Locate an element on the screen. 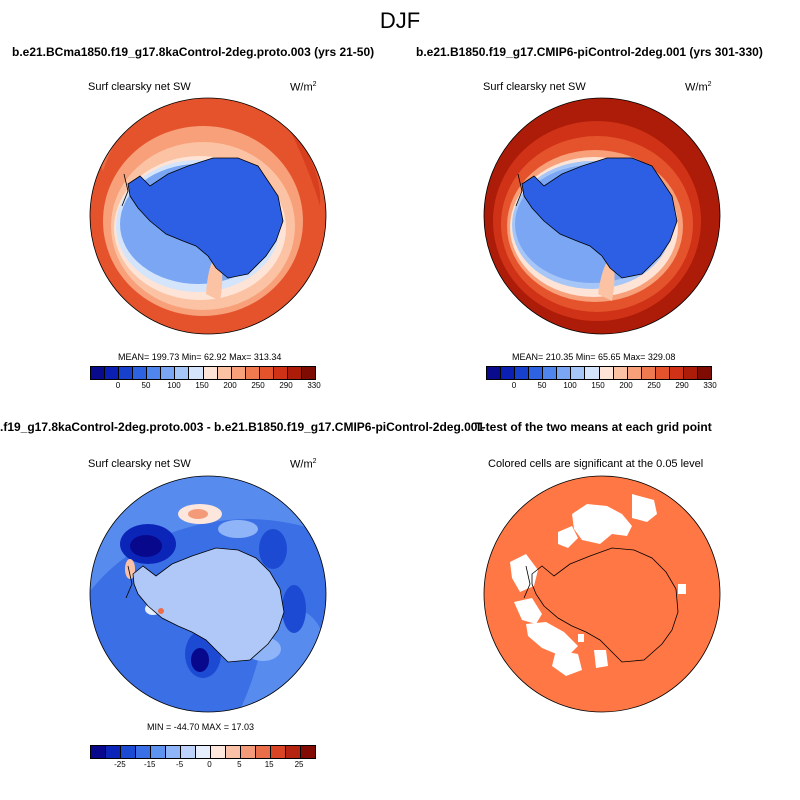 Image resolution: width=800 pixels, height=800 pixels. panel4-map is located at coordinates (602, 594).